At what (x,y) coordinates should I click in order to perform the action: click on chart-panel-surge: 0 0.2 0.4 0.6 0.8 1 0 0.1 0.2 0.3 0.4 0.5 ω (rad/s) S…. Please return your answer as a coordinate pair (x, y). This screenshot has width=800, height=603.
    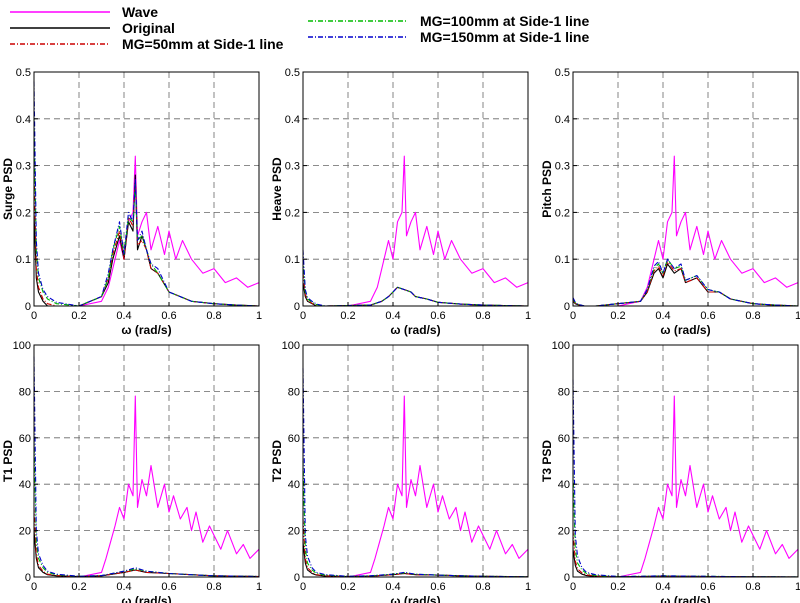
    Looking at the image, I should click on (131, 202).